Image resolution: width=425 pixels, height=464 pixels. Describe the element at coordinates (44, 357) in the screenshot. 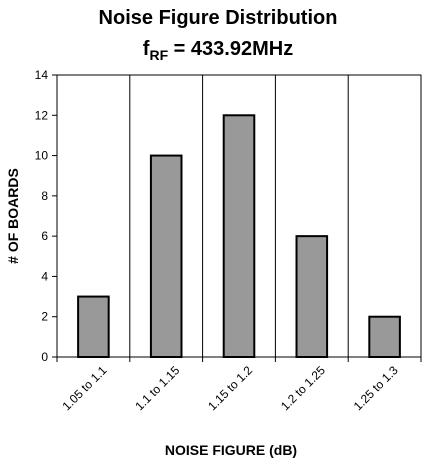

I see `y-tick-label: 0` at that location.